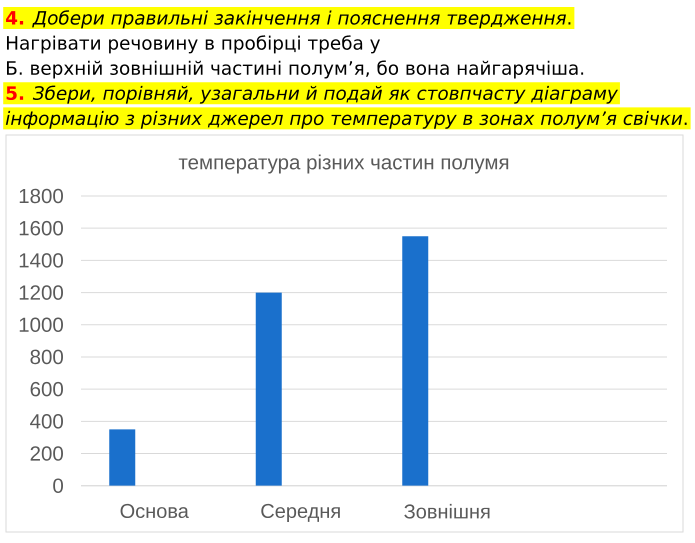  What do you see at coordinates (41, 228) in the screenshot?
I see `y-tick-label: 1600` at bounding box center [41, 228].